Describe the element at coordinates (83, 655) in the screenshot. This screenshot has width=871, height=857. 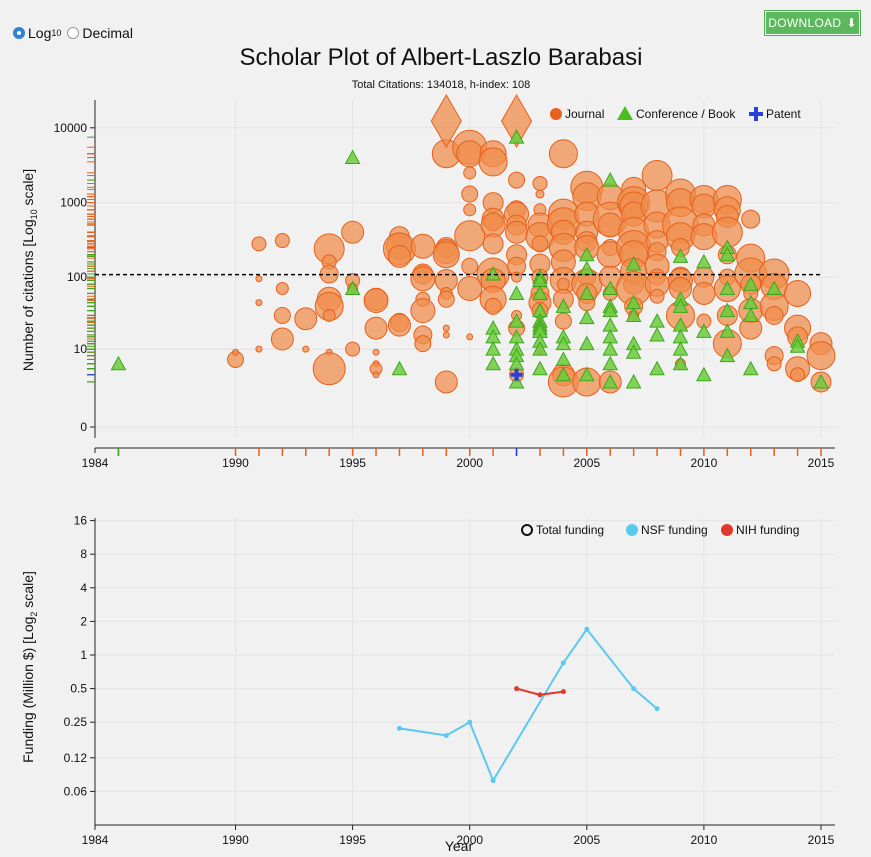
I see `y-tick-label: 1` at that location.